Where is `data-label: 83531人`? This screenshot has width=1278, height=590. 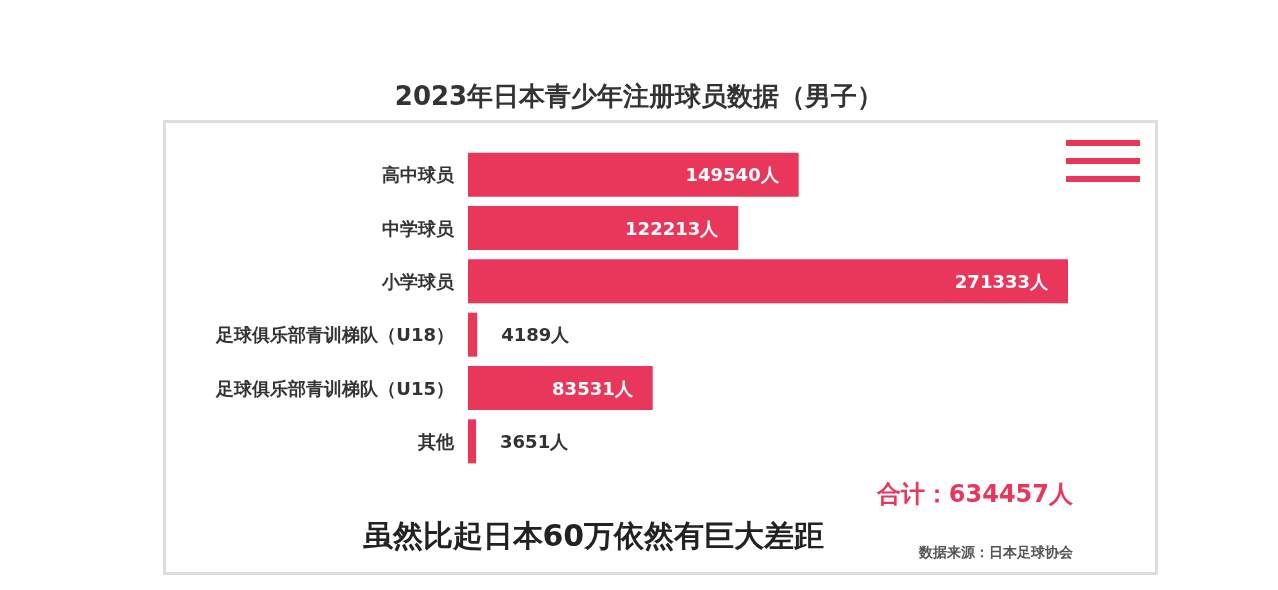 data-label: 83531人 is located at coordinates (593, 388).